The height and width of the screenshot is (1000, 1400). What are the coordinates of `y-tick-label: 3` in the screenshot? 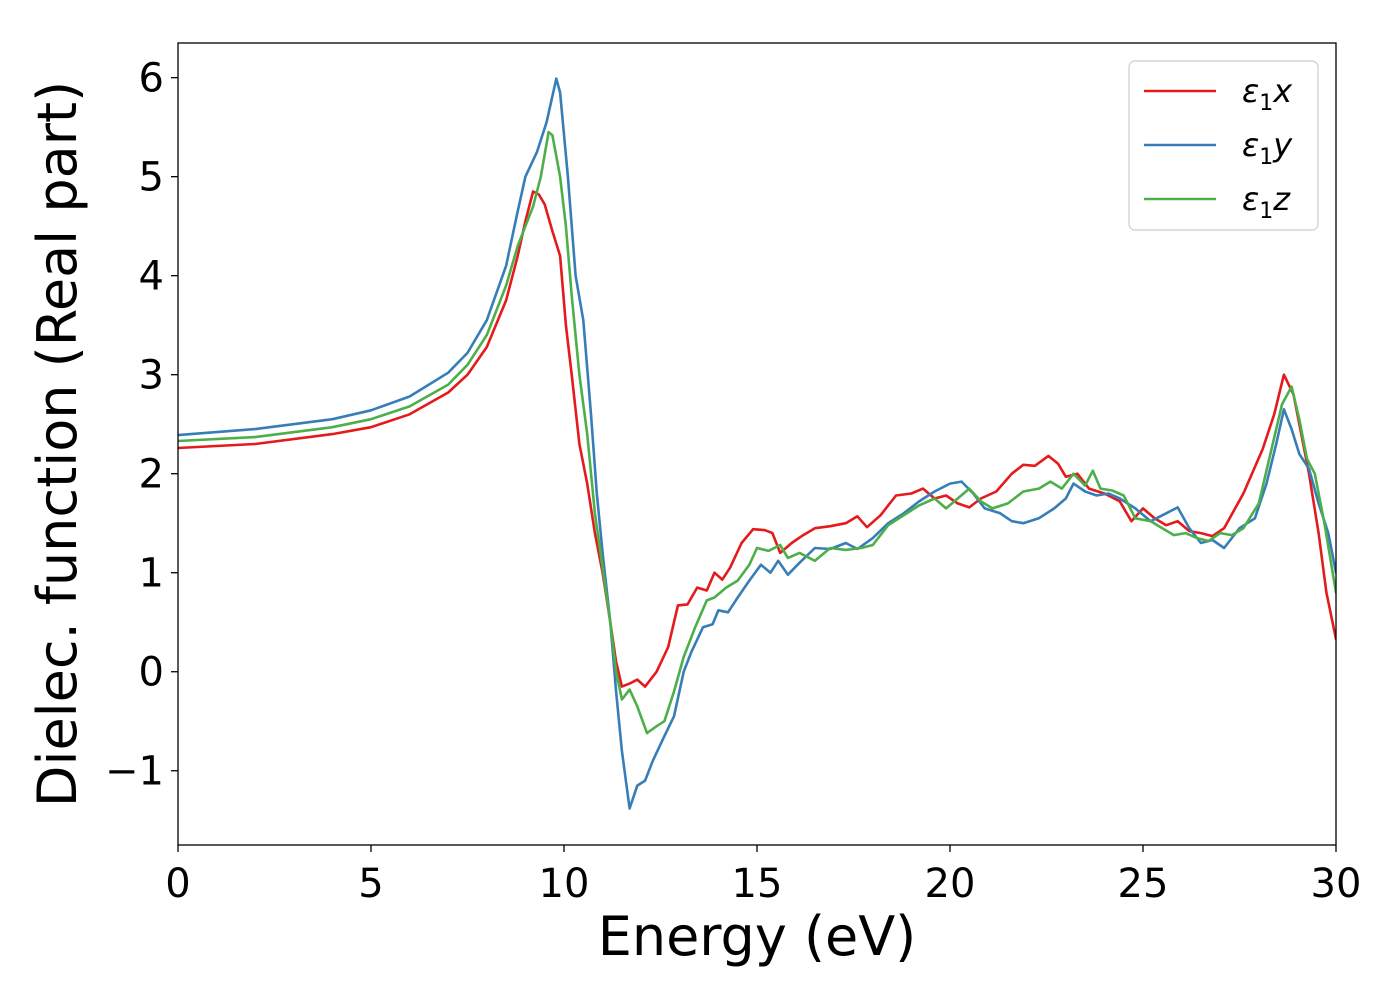 It's located at (151, 376).